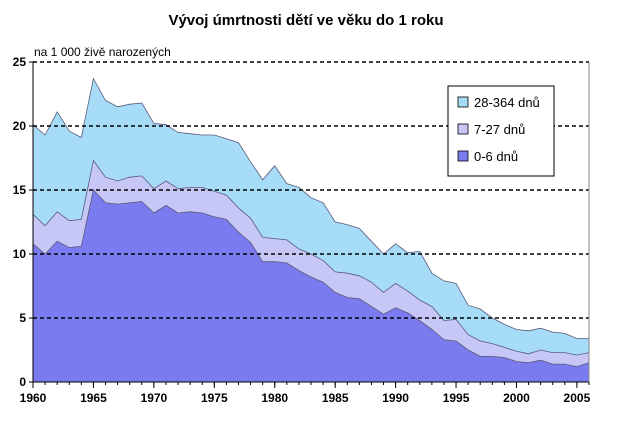 Image resolution: width=636 pixels, height=431 pixels. Describe the element at coordinates (22, 318) in the screenshot. I see `y-tick-label-5: 5` at that location.